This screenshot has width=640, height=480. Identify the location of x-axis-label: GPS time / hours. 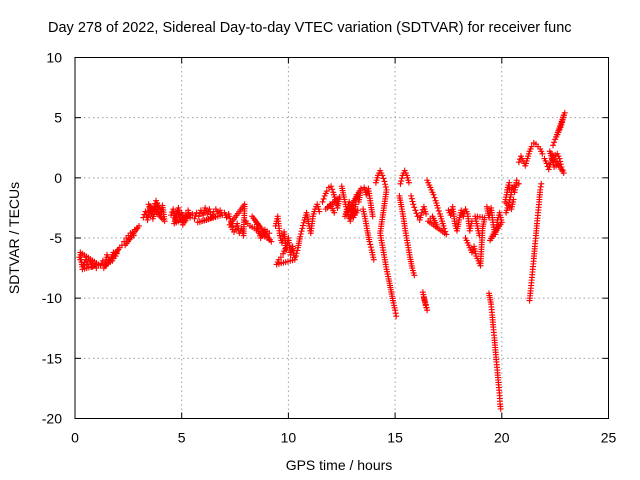
(339, 465).